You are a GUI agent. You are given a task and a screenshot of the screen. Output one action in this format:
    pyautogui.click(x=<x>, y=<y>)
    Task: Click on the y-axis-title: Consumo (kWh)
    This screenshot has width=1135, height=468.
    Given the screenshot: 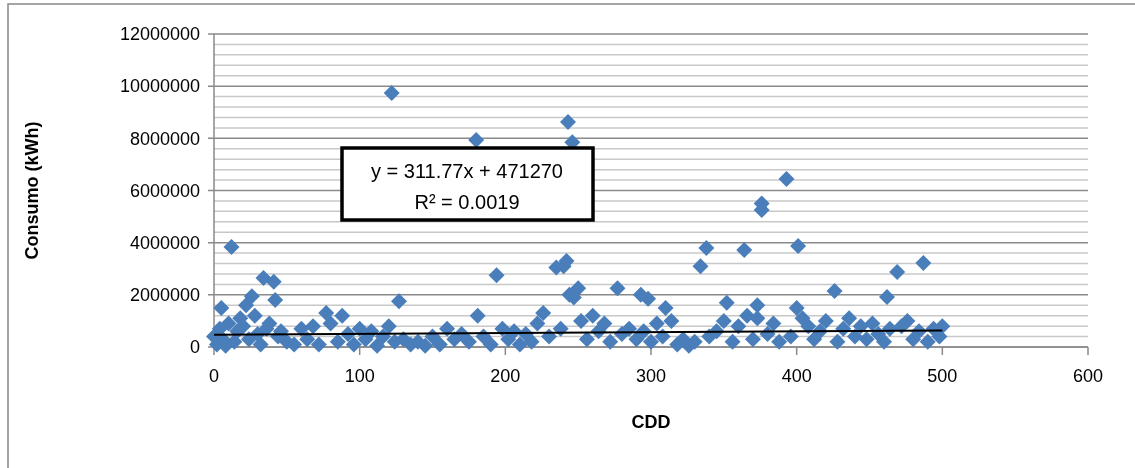 What is the action you would take?
    pyautogui.click(x=32, y=190)
    